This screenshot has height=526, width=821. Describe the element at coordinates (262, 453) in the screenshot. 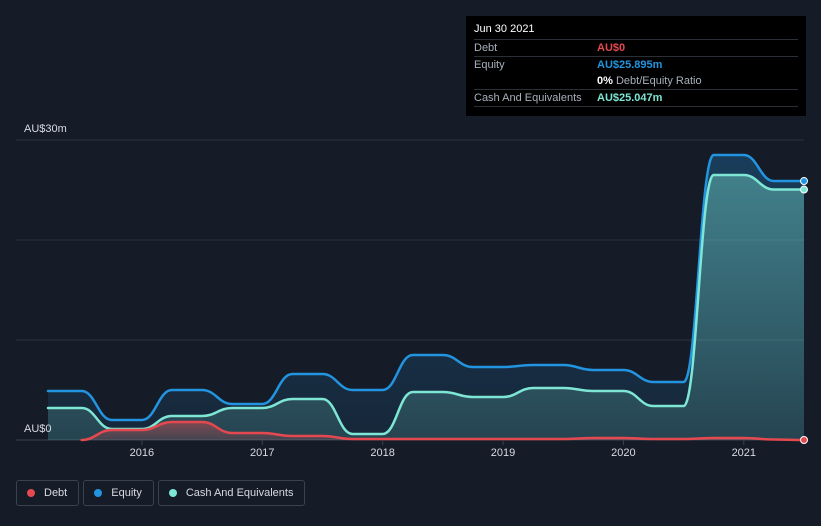

I see `x-tick-label: 2017` at that location.